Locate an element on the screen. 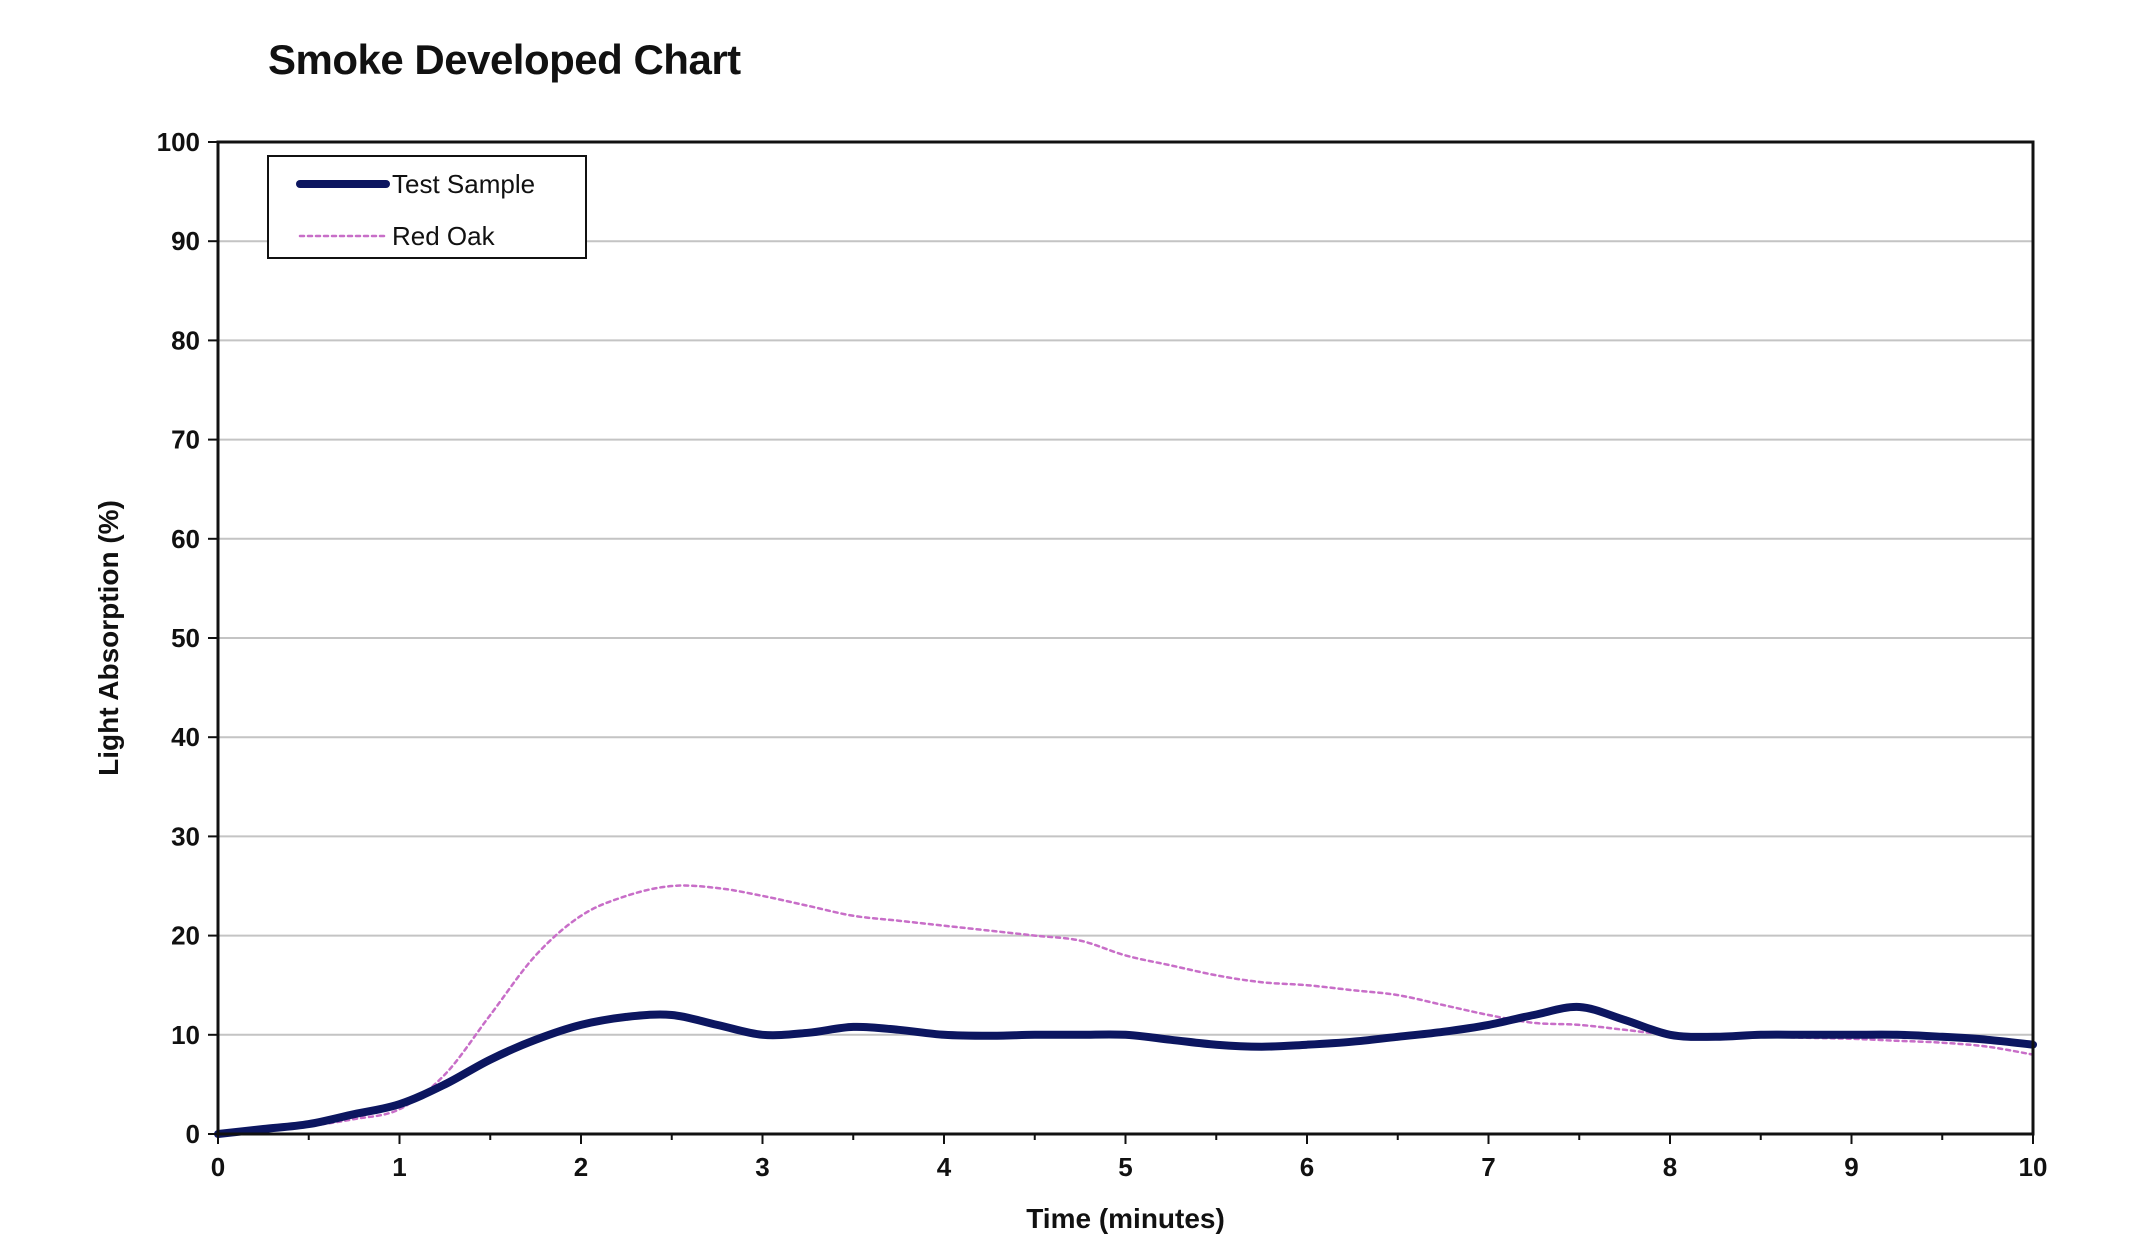 The width and height of the screenshot is (2139, 1248). legend-label-test-sample: Test Sample is located at coordinates (463, 184).